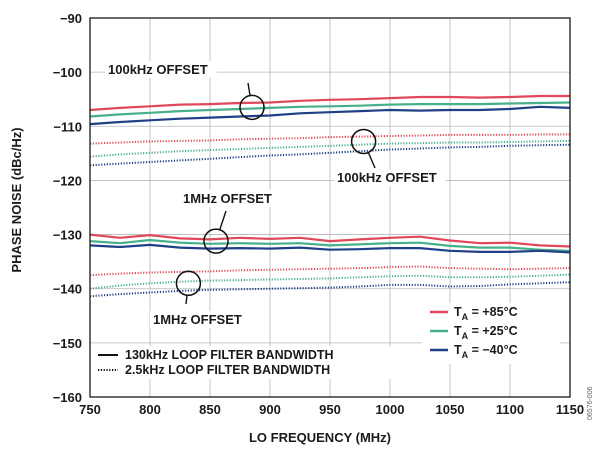 This screenshot has width=595, height=449. I want to click on legend-background, so click(244, 362).